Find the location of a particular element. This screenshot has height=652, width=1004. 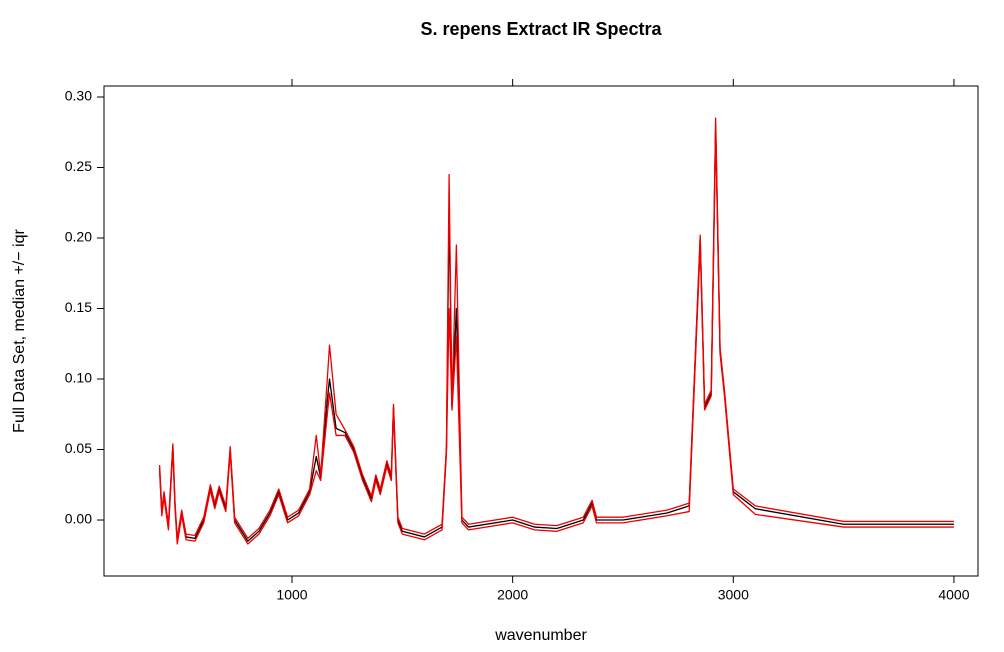

y-tick-label: 0.15 is located at coordinates (78, 307).